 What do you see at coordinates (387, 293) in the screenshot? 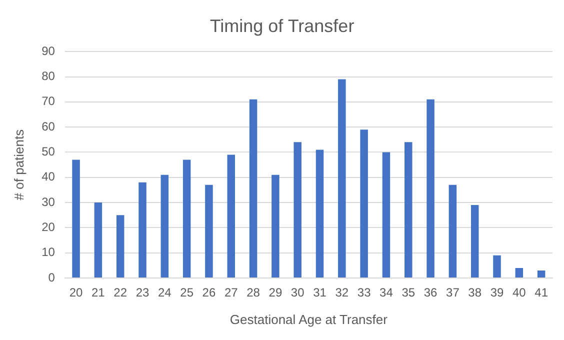
I see `x-tick-label: 34` at bounding box center [387, 293].